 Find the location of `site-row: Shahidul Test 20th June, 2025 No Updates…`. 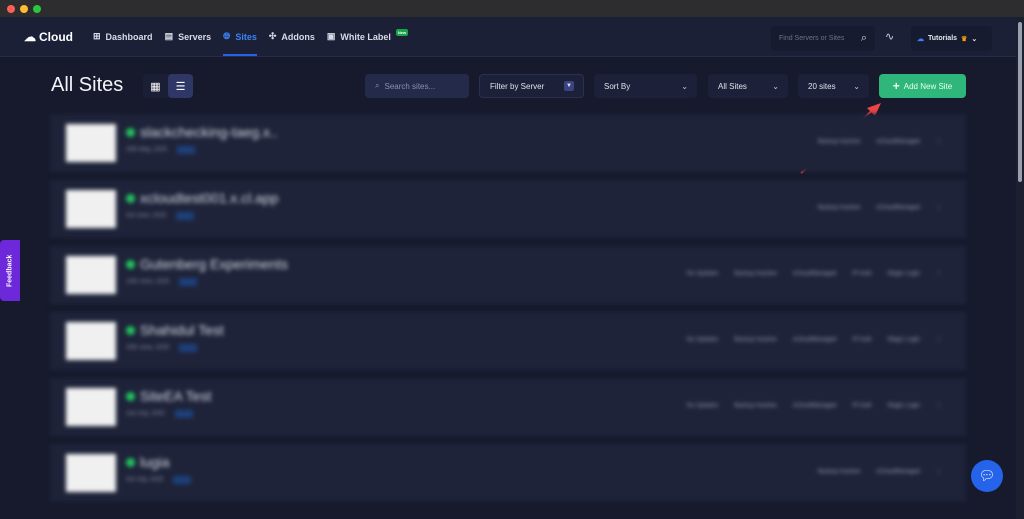

site-row: Shahidul Test 20th June, 2025 No Updates… is located at coordinates (508, 341).